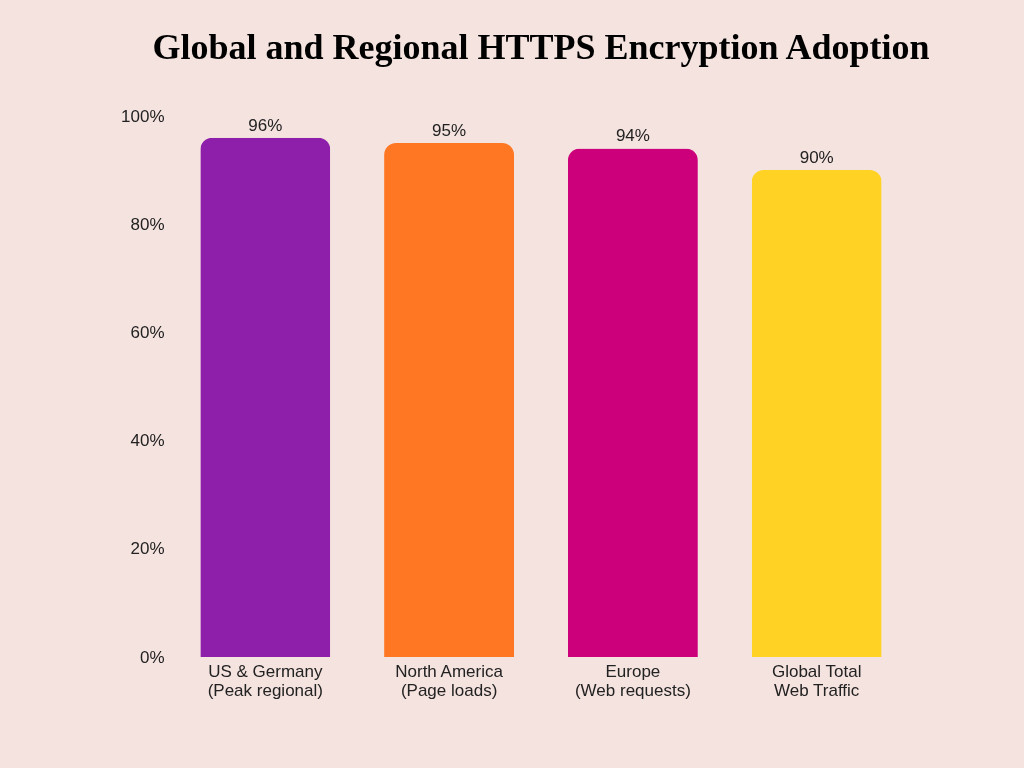 This screenshot has height=768, width=1024. I want to click on data-label: 94%, so click(632, 136).